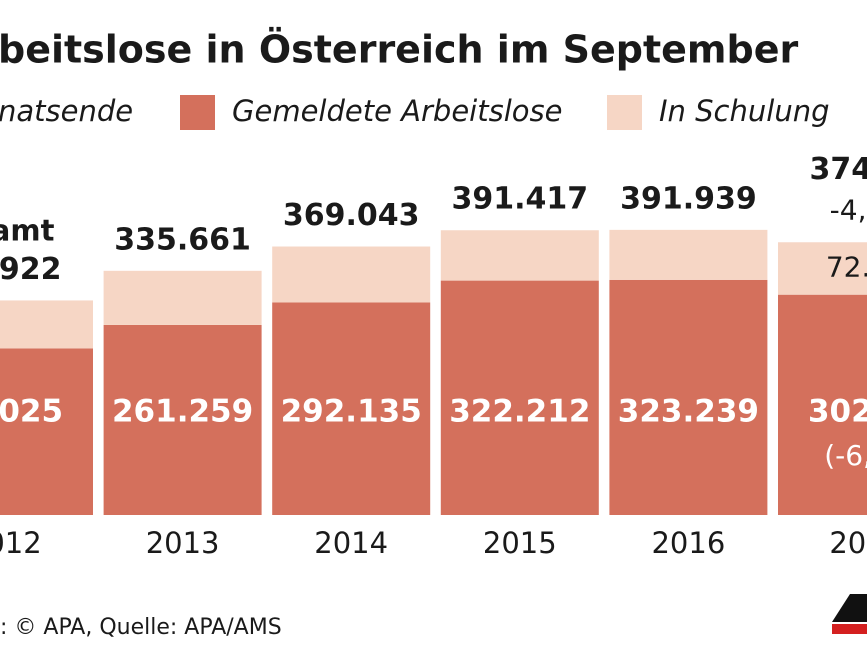 Image resolution: width=867 pixels, height=650 pixels. I want to click on logo, so click(849, 614).